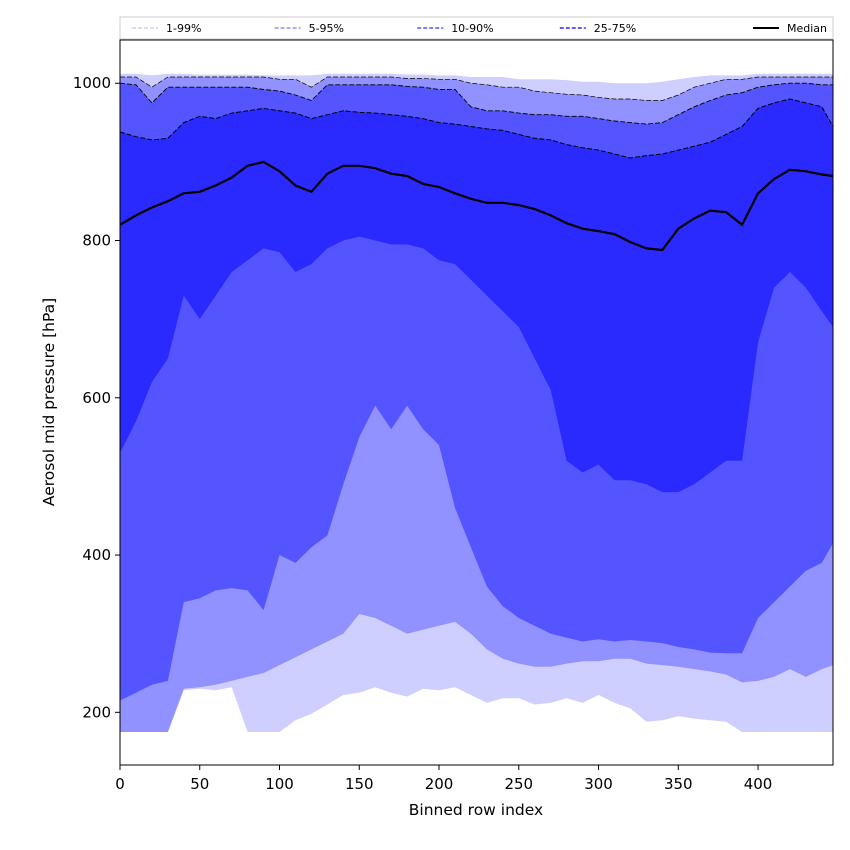 The width and height of the screenshot is (850, 850). I want to click on legend-label-p1-99: 1-99%, so click(183, 28).